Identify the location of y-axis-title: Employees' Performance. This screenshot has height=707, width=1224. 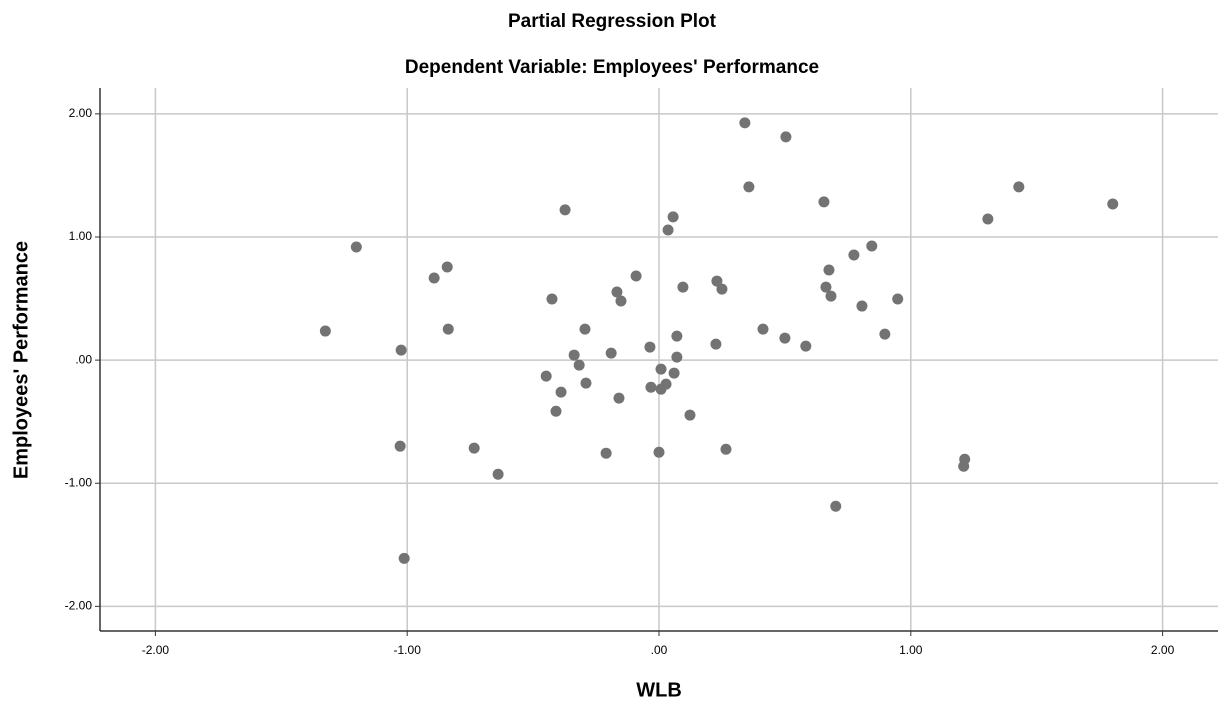
(21, 360).